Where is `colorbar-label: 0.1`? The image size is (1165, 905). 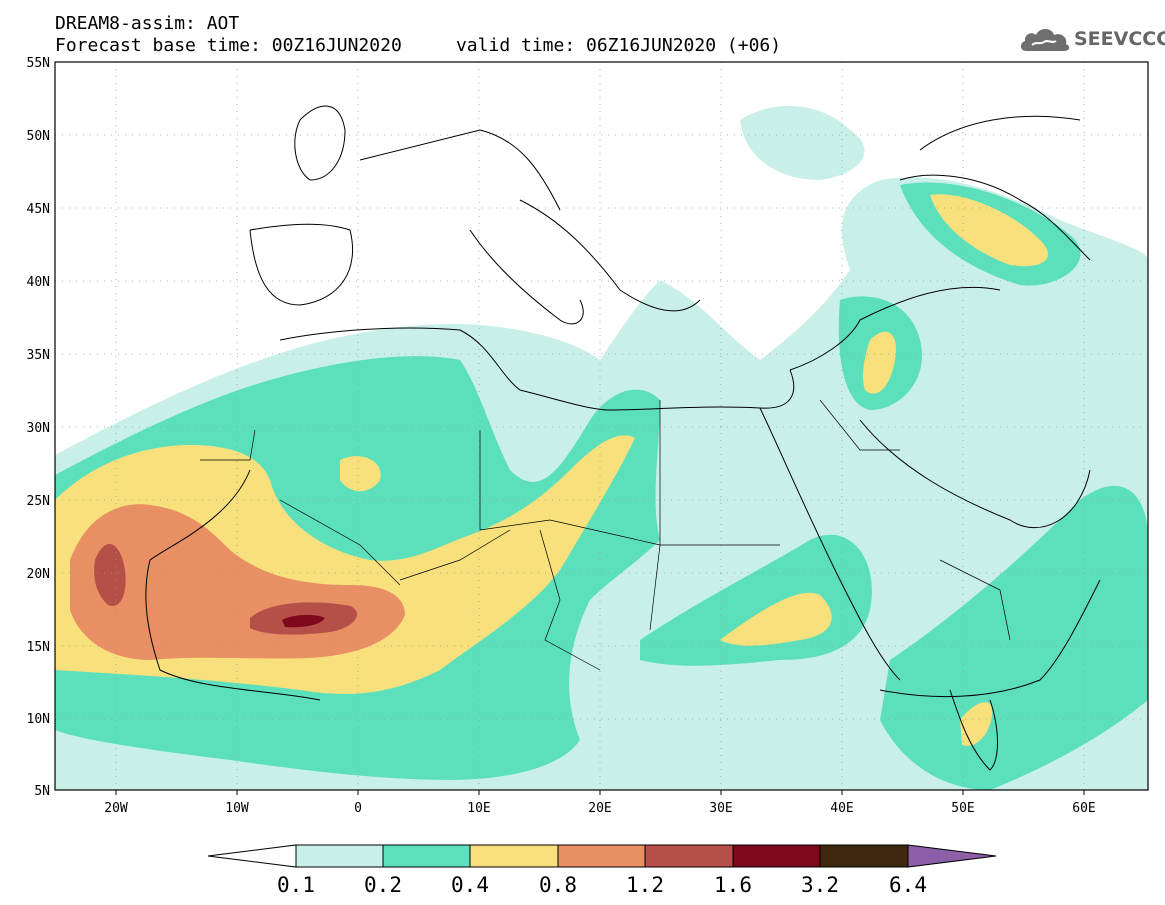 colorbar-label: 0.1 is located at coordinates (296, 885).